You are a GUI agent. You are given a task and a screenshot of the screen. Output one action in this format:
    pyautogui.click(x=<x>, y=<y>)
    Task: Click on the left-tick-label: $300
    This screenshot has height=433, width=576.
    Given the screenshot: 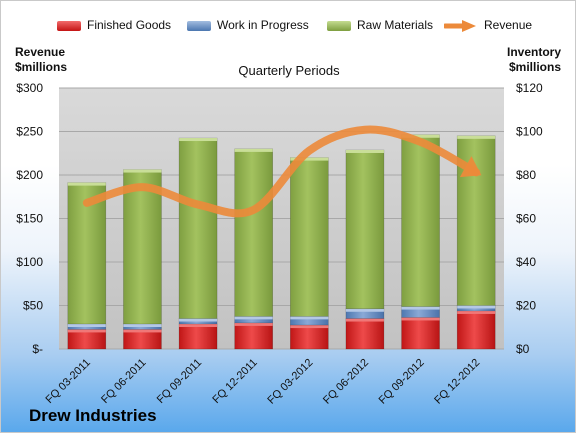 What is the action you would take?
    pyautogui.click(x=29, y=88)
    